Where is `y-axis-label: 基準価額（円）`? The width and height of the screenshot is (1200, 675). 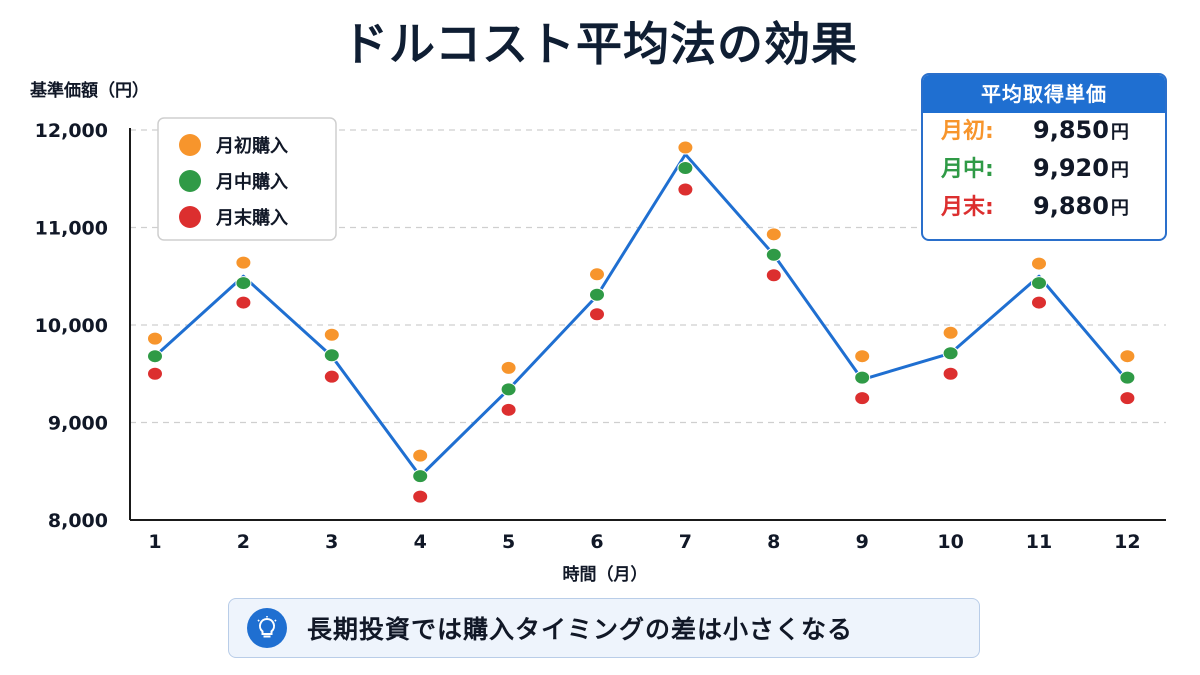 y-axis-label: 基準価額（円） is located at coordinates (89, 90).